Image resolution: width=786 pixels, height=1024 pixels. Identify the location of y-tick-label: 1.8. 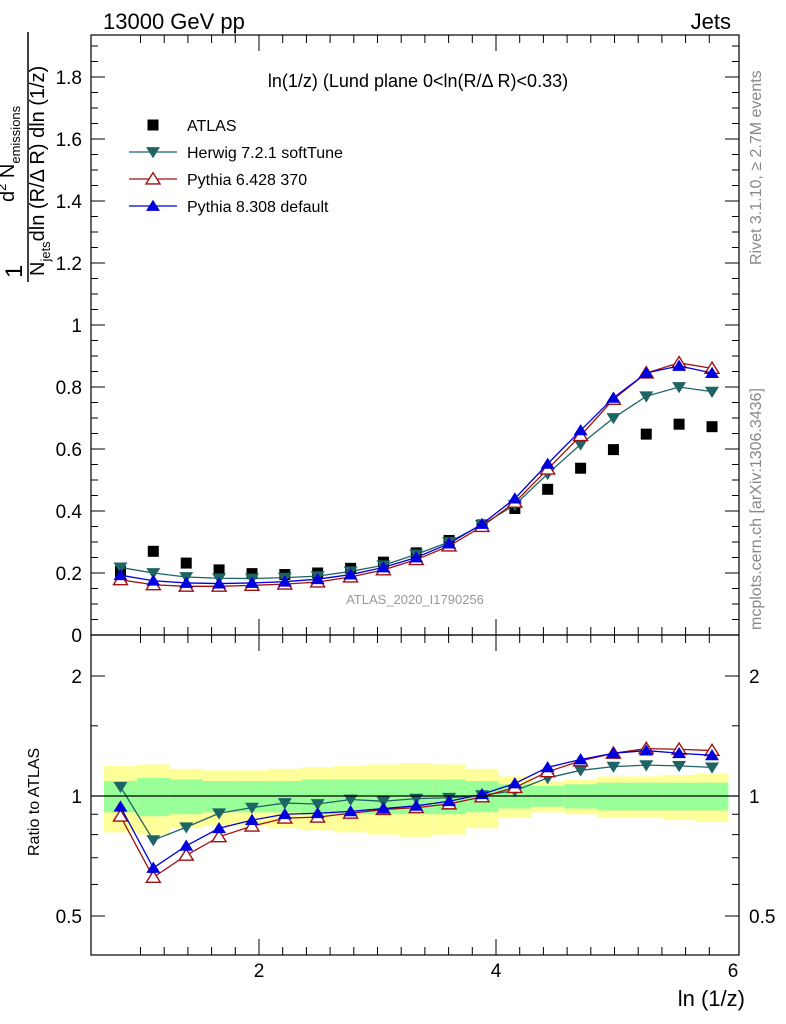
(69, 78).